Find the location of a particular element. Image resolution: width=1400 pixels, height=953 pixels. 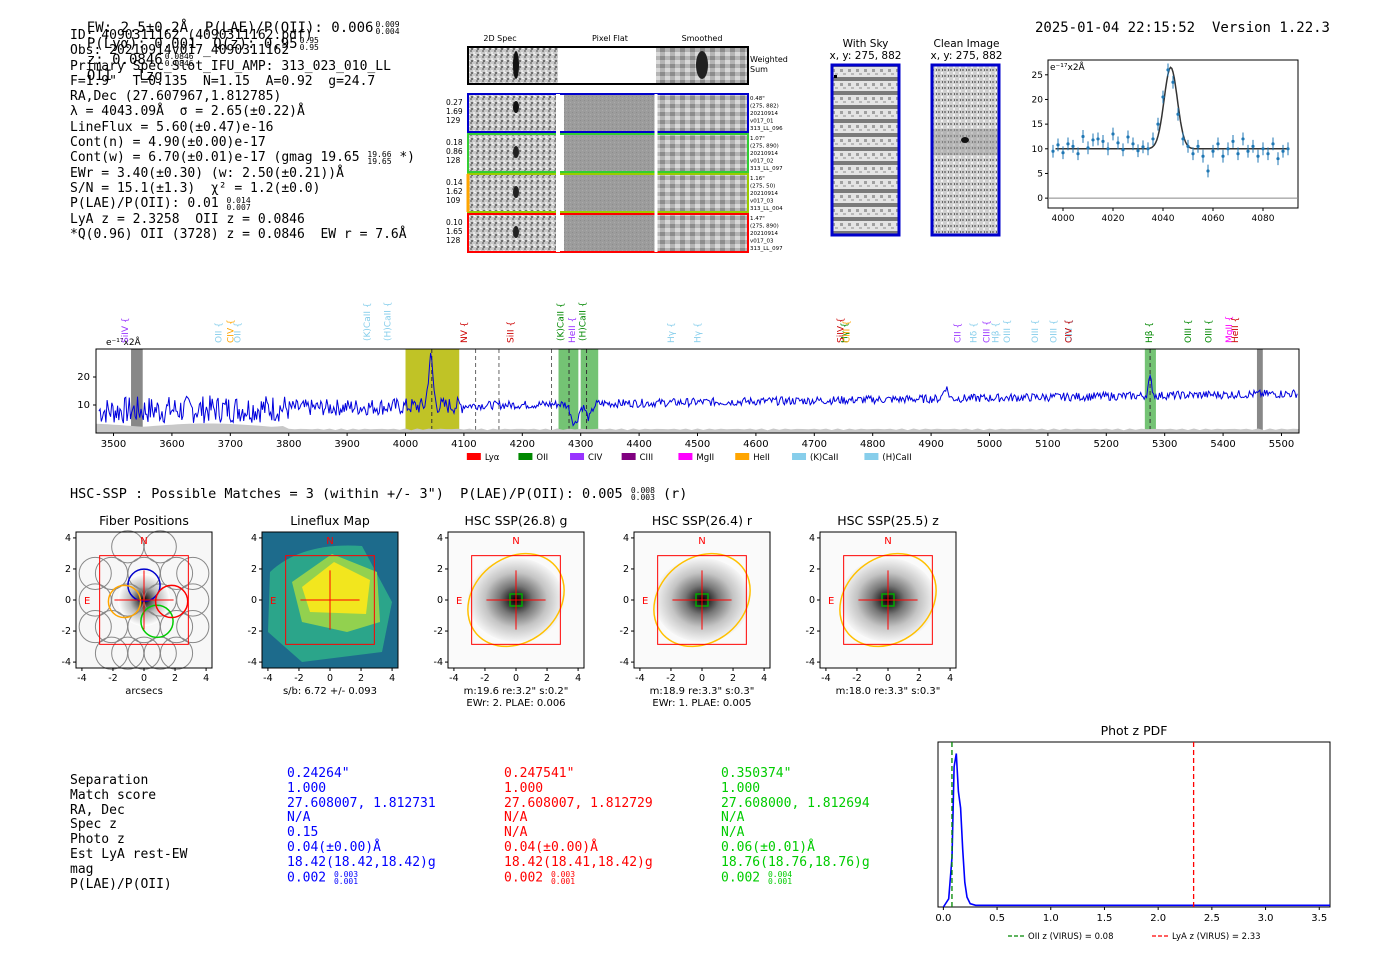

pdf-legend-lya: LyA z (VIRUS) = 2.33 is located at coordinates (1216, 937).